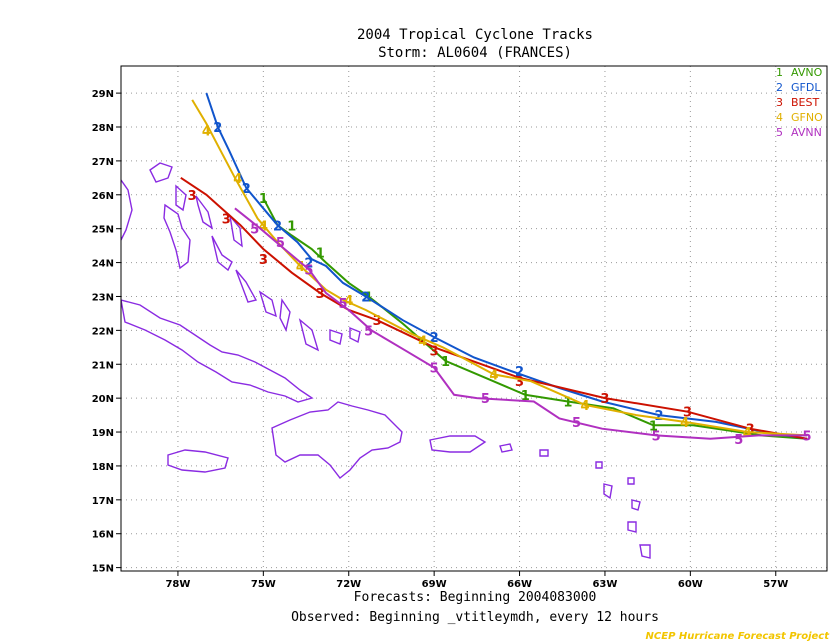 The width and height of the screenshot is (833, 644). I want to click on legend-number: 3, so click(779, 102).